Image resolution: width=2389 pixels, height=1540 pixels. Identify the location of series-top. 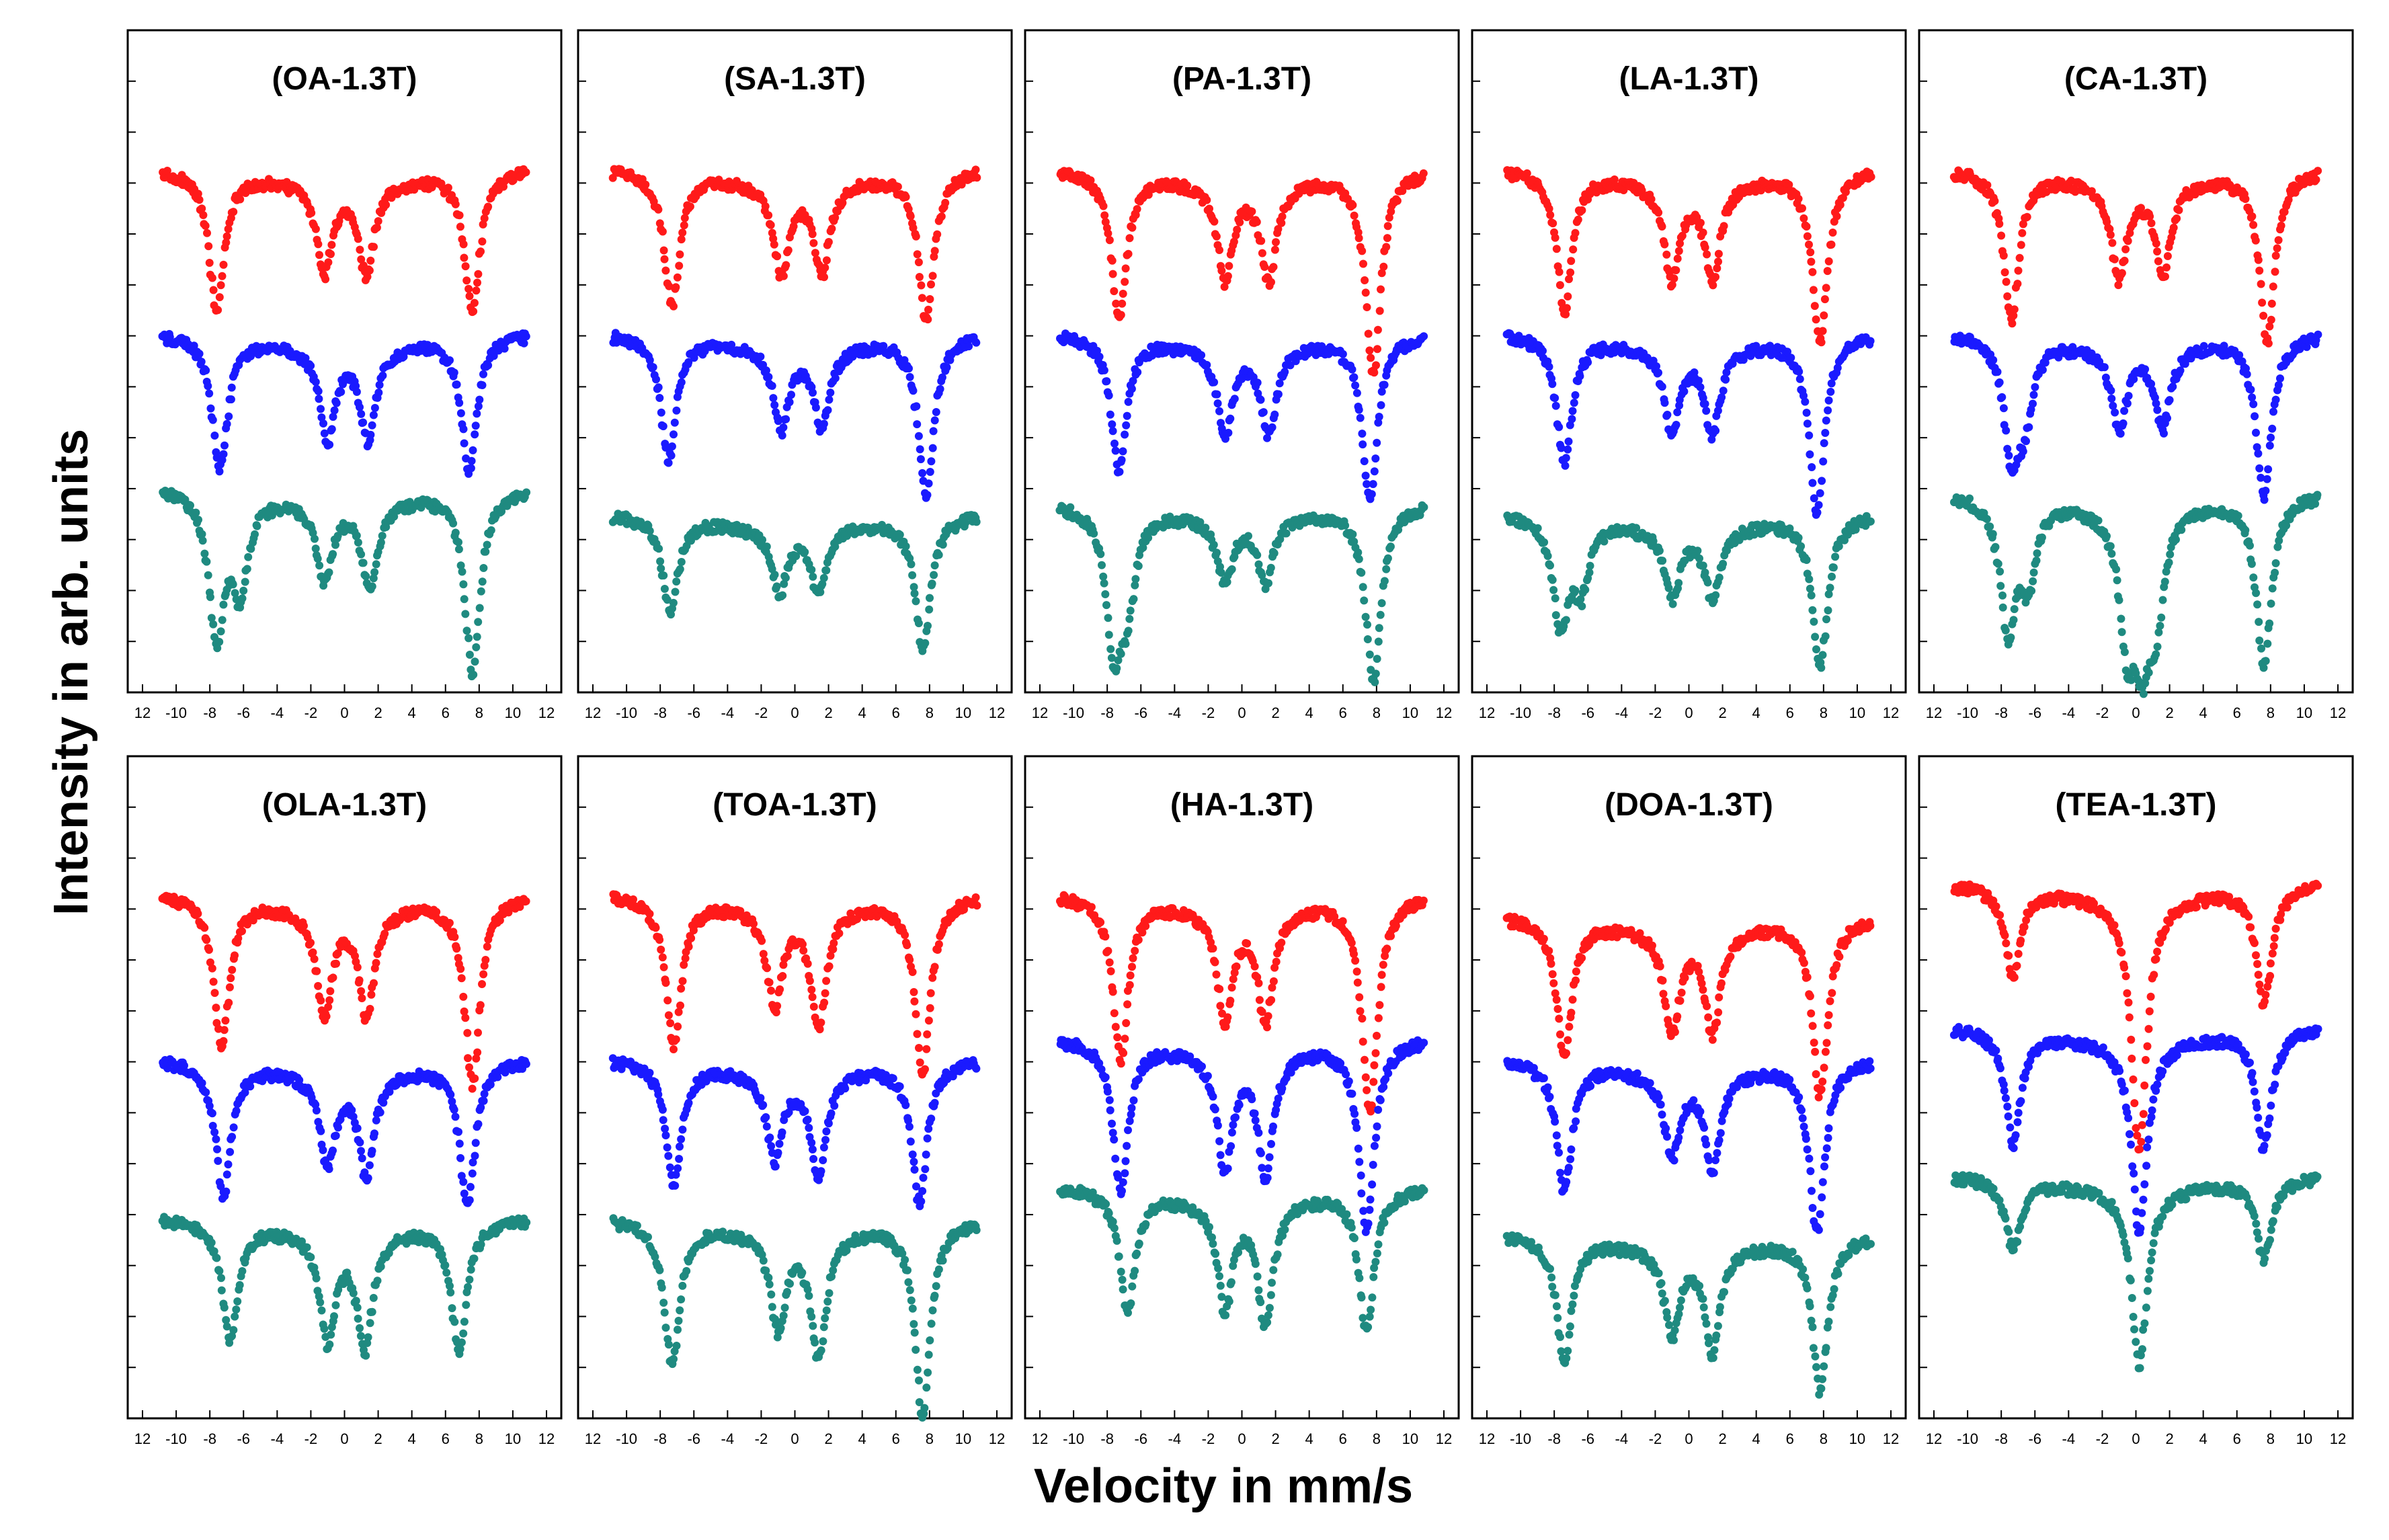
(2135, 257).